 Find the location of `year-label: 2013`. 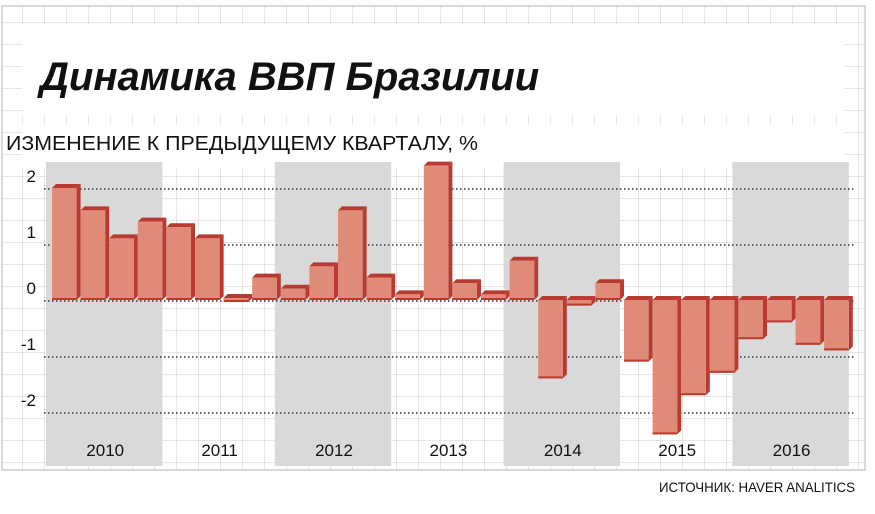

year-label: 2013 is located at coordinates (448, 450).